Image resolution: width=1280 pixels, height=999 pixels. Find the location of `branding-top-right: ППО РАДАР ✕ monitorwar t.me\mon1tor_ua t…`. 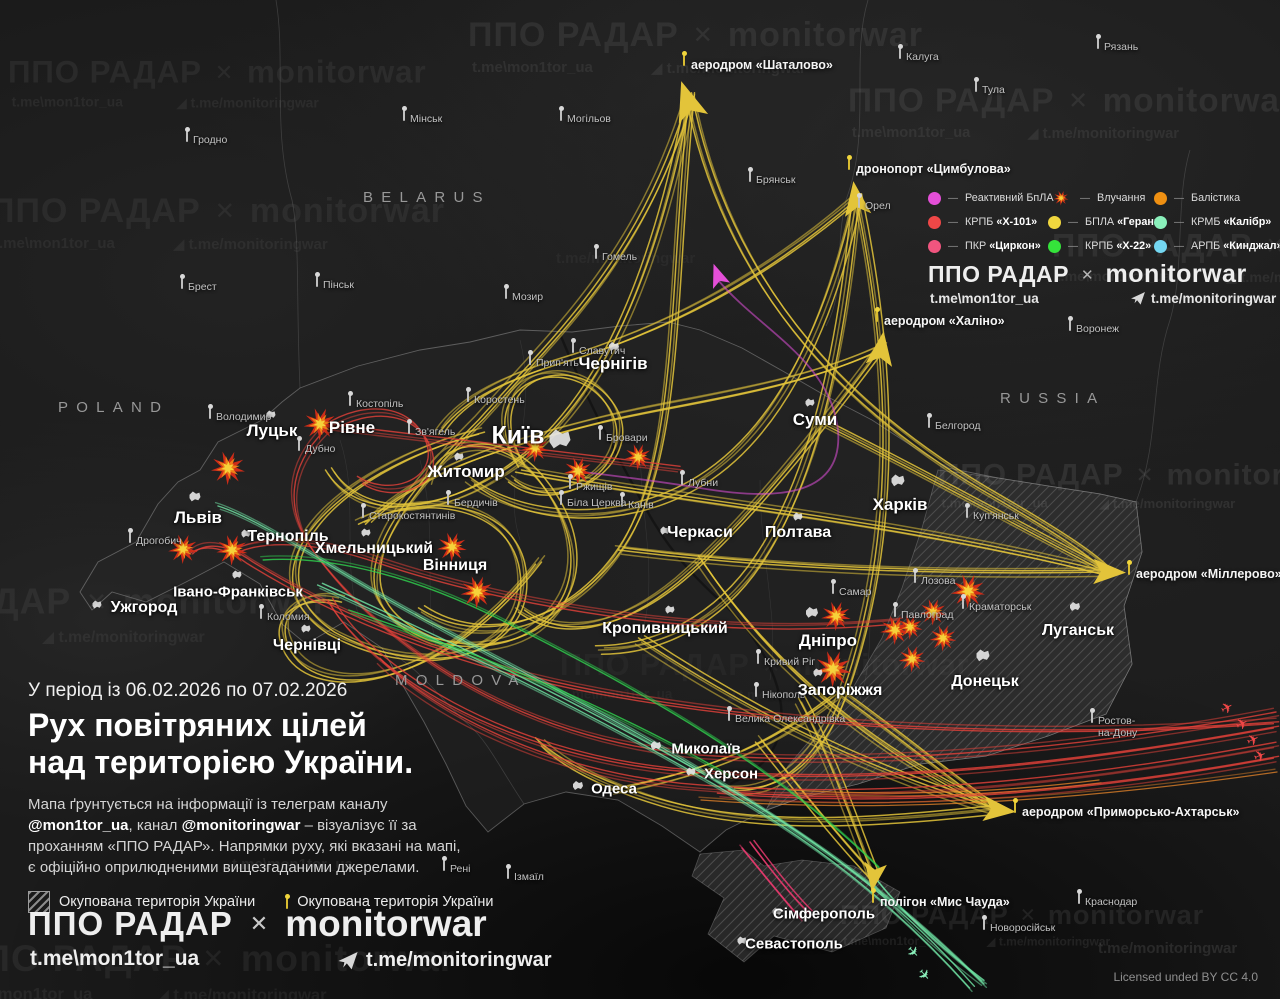

branding-top-right: ППО РАДАР ✕ monitorwar t.me\mon1tor_ua t… is located at coordinates (1104, 283).